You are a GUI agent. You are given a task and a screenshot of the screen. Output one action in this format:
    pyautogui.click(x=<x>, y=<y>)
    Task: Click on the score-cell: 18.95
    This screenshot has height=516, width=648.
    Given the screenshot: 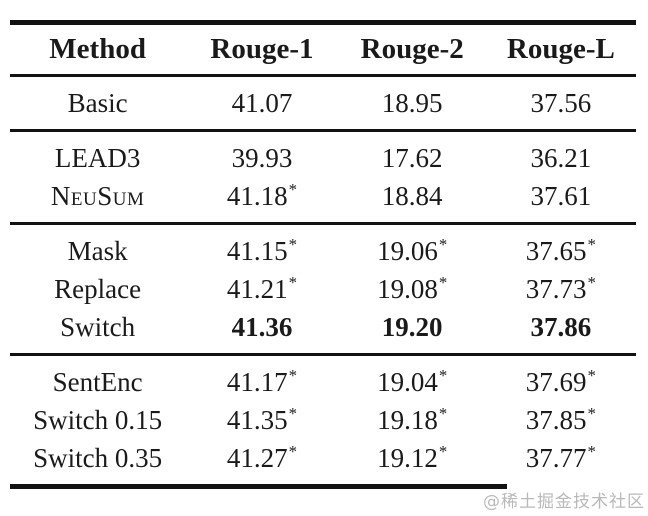 What is the action you would take?
    pyautogui.click(x=412, y=103)
    